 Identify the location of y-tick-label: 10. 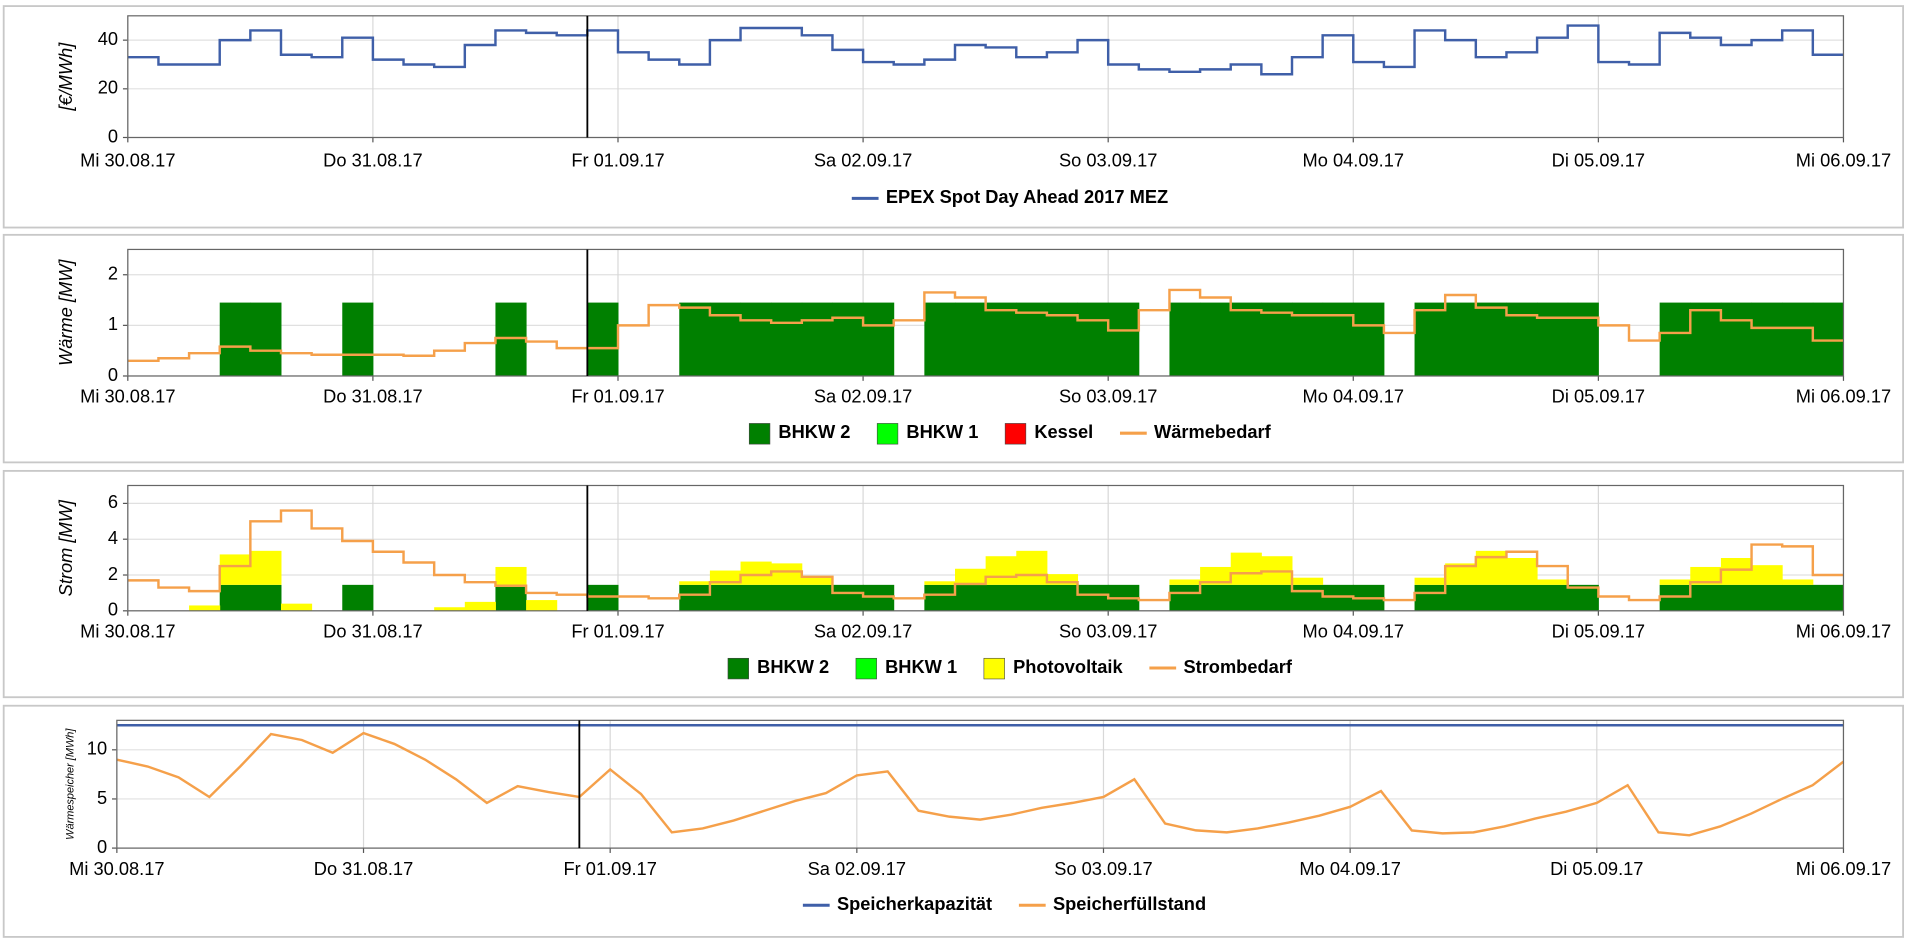
(97, 748).